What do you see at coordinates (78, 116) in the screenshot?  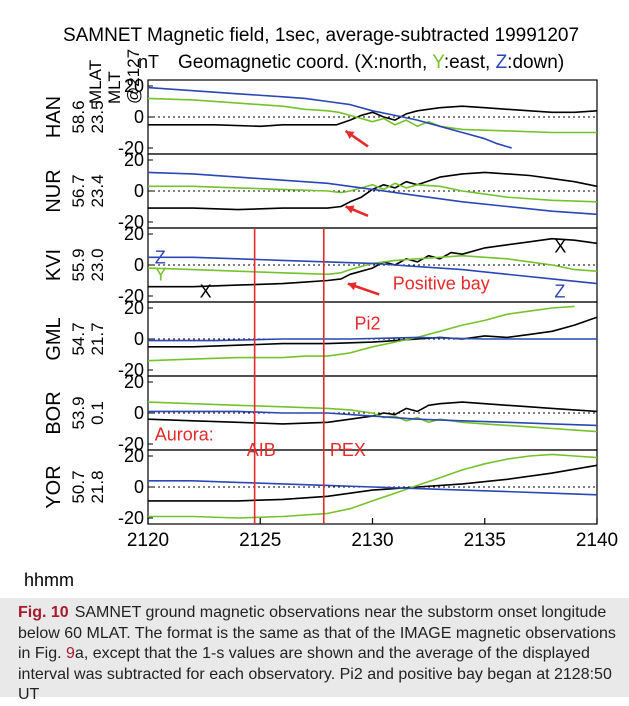 I see `mlat-label-han: 58.6` at bounding box center [78, 116].